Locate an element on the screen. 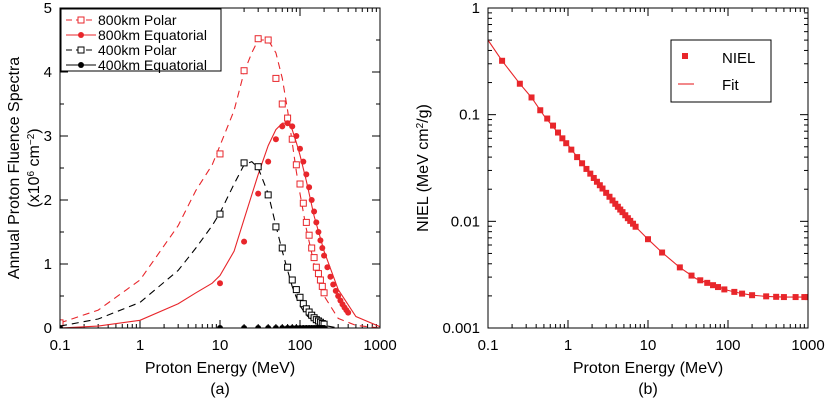 The width and height of the screenshot is (830, 405). legend-label: NIEL is located at coordinates (738, 58).